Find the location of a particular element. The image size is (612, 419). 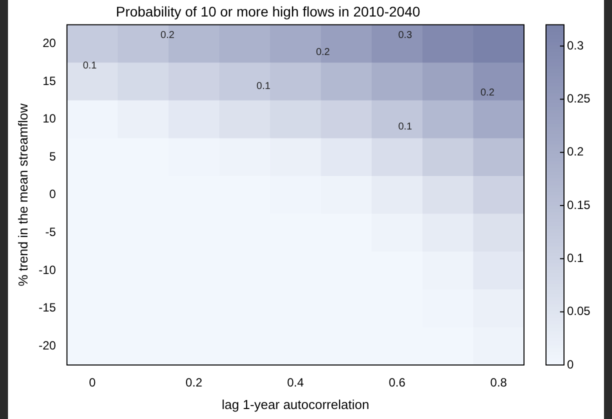

y-tick-label: 5 is located at coordinates (52, 156).